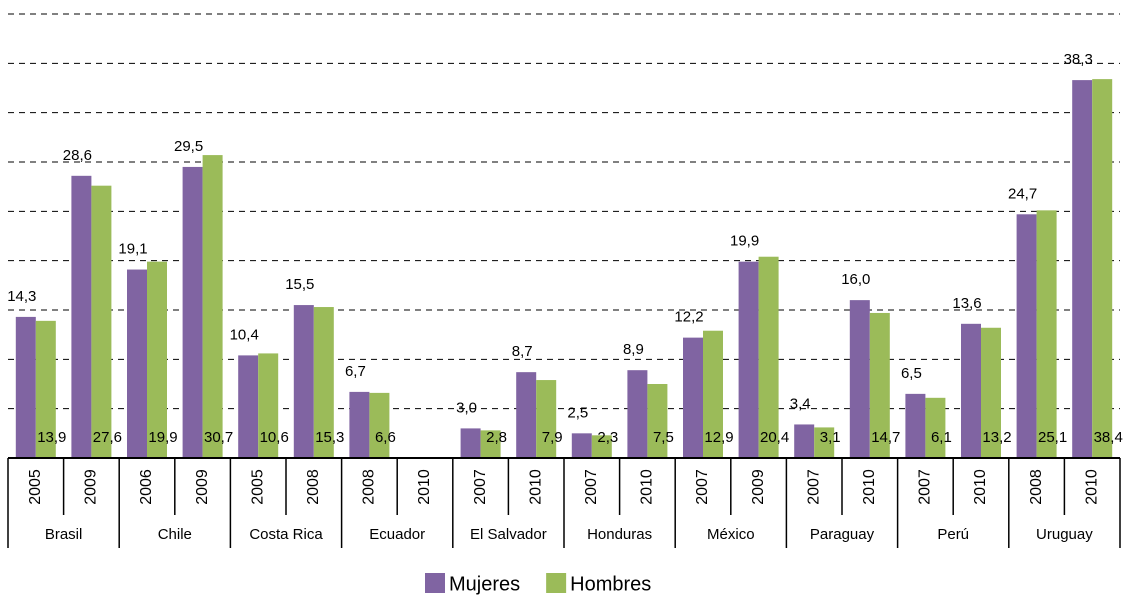 The image size is (1125, 603). Describe the element at coordinates (218, 437) in the screenshot. I see `value-label: 30,7` at that location.